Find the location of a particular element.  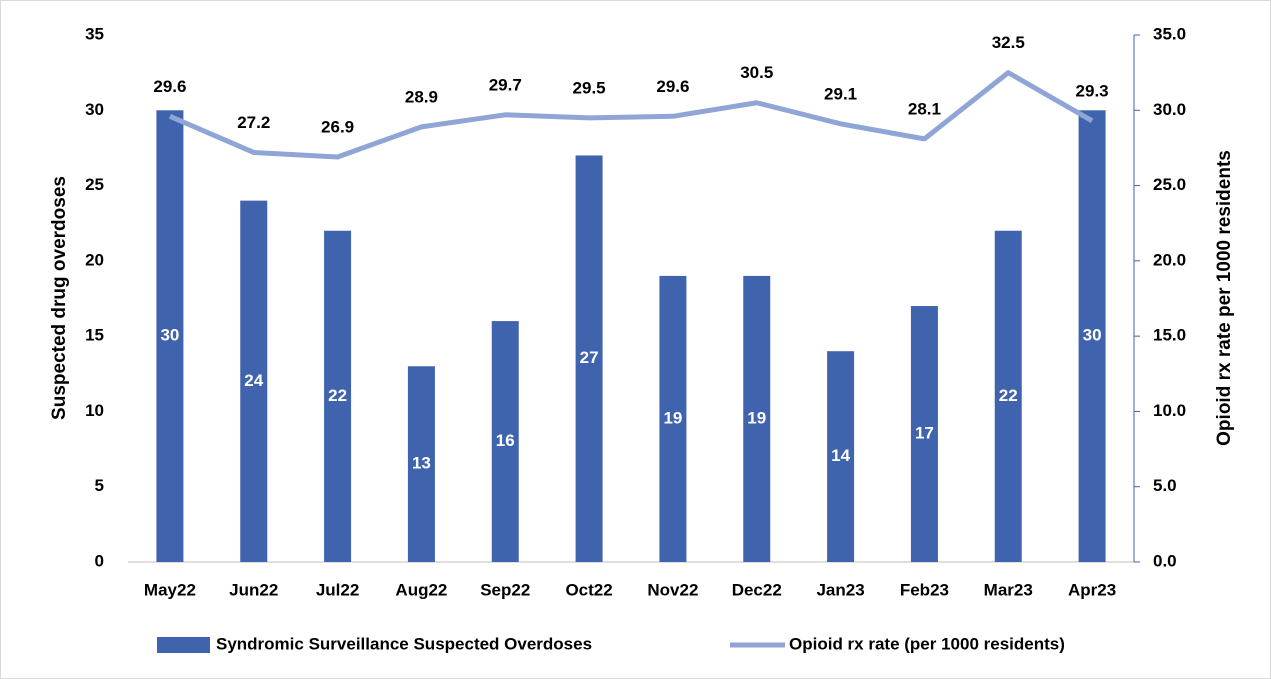

x-tick-label: Oct22 is located at coordinates (588, 589).